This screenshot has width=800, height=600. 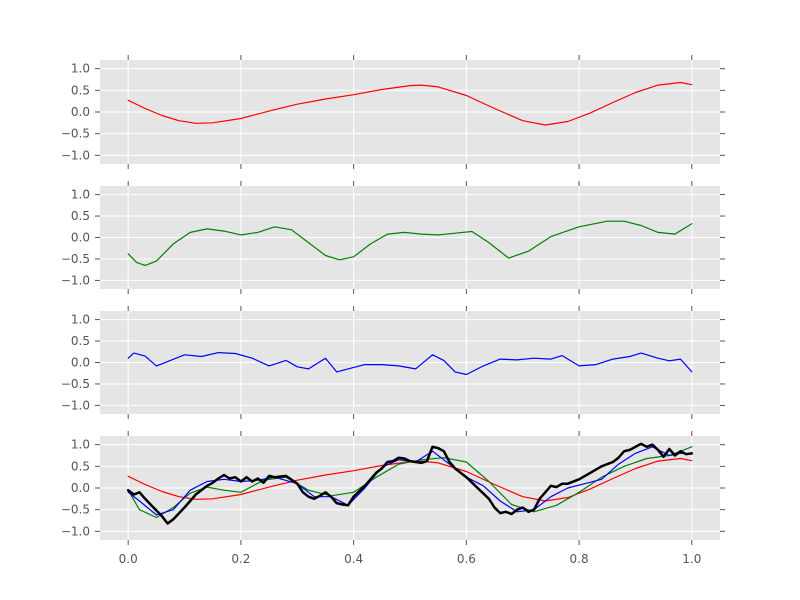 What do you see at coordinates (240, 559) in the screenshot?
I see `x-tick-label: 0.2` at bounding box center [240, 559].